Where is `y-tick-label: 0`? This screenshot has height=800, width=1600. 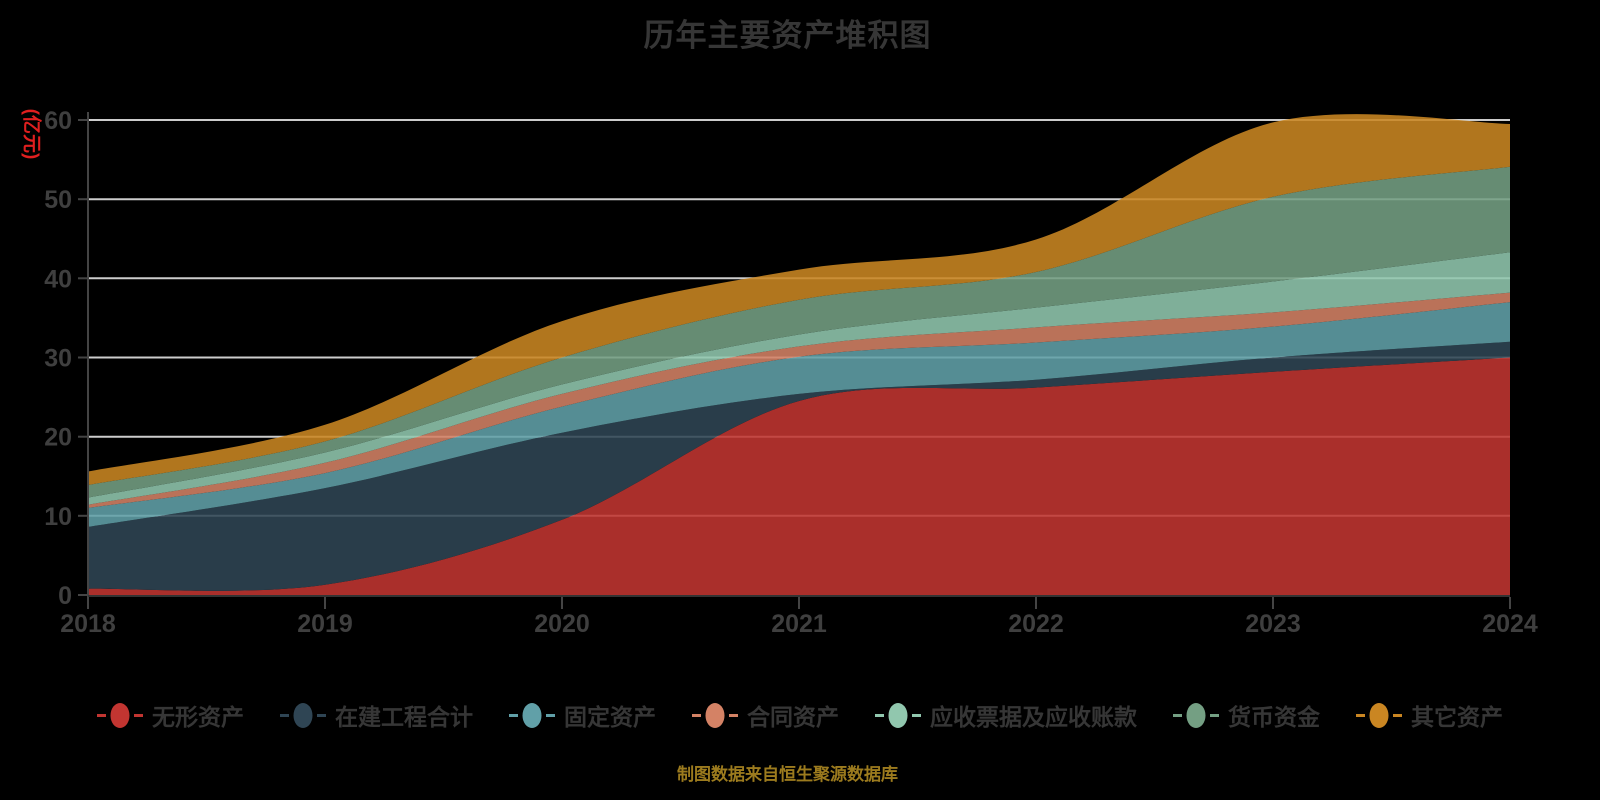 y-tick-label: 0 is located at coordinates (65, 596).